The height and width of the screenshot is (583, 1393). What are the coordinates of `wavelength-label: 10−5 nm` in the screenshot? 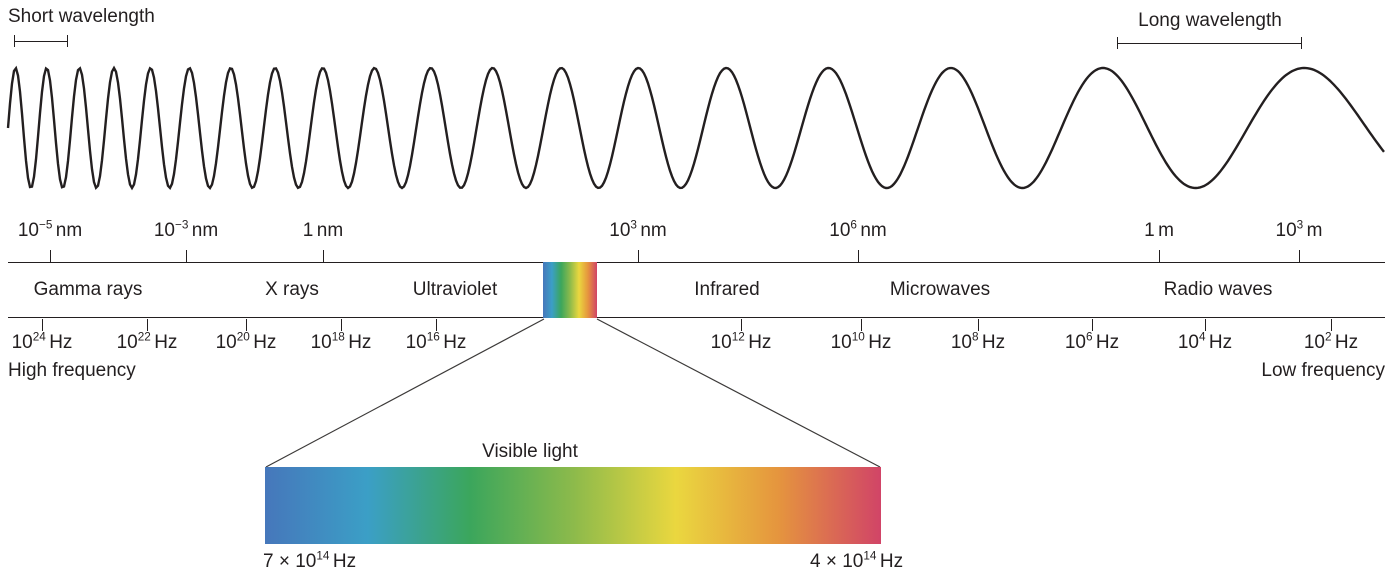 It's located at (50, 230).